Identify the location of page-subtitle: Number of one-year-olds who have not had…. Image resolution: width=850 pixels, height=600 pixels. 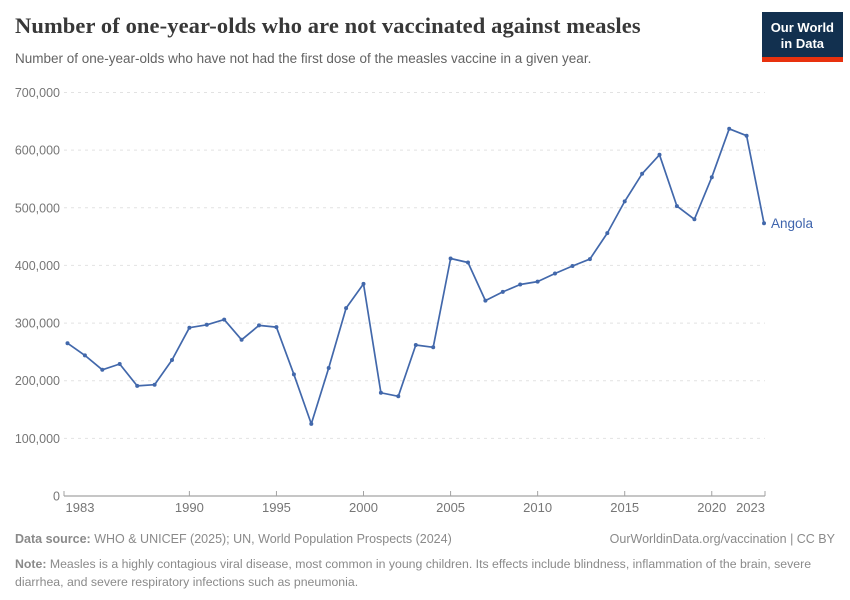
(303, 58).